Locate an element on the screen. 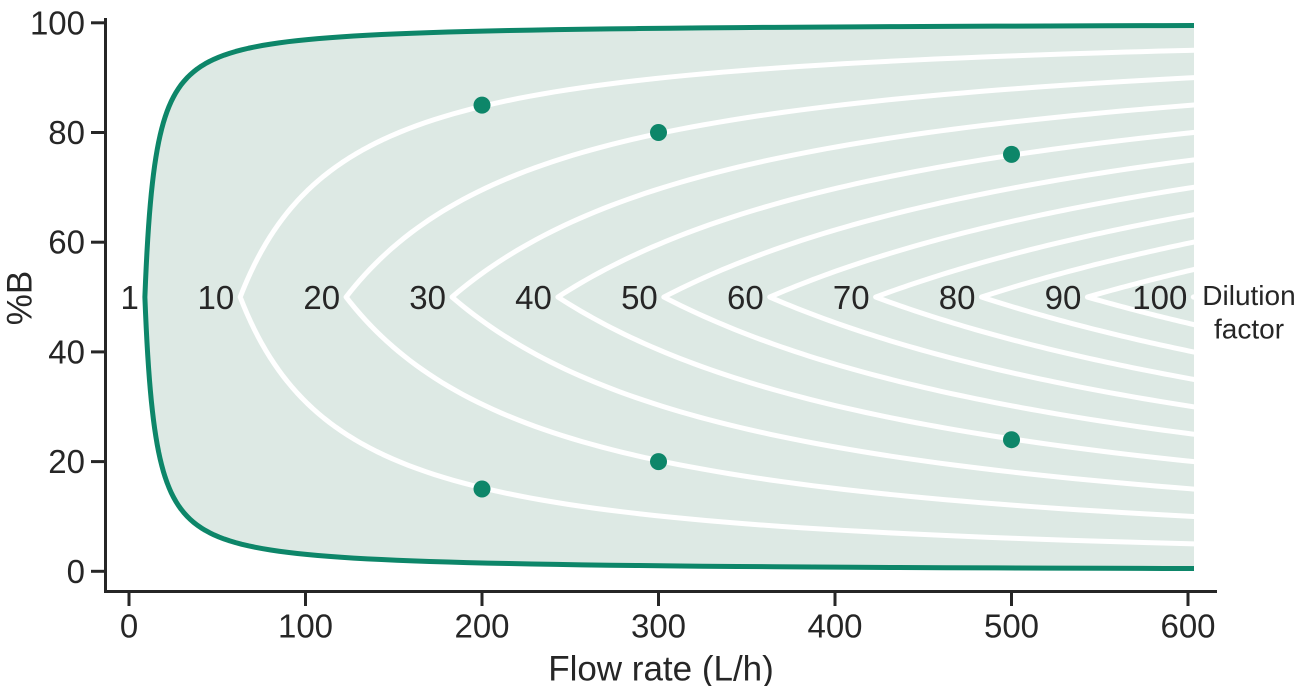 Image resolution: width=1301 pixels, height=686 pixels. x-tick-label-0: 0 is located at coordinates (129, 626).